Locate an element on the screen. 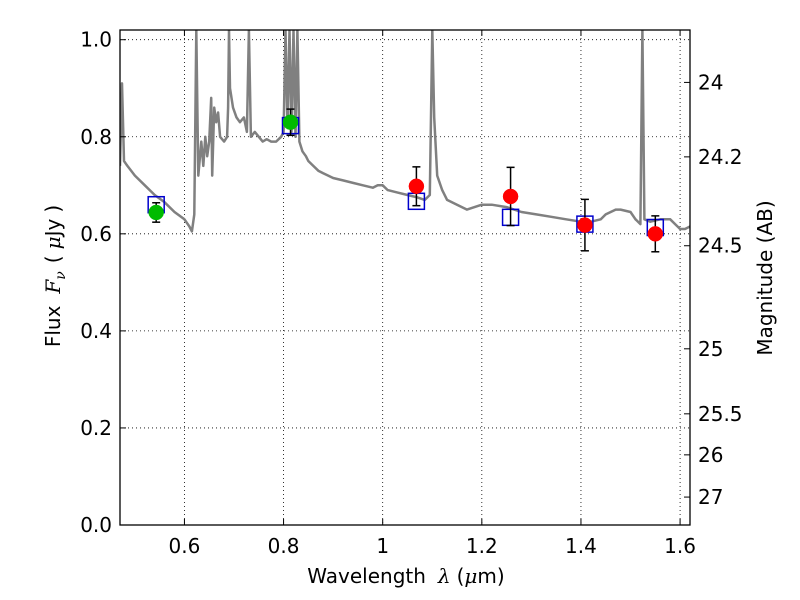  x-tick-label: 1.4 is located at coordinates (581, 546).